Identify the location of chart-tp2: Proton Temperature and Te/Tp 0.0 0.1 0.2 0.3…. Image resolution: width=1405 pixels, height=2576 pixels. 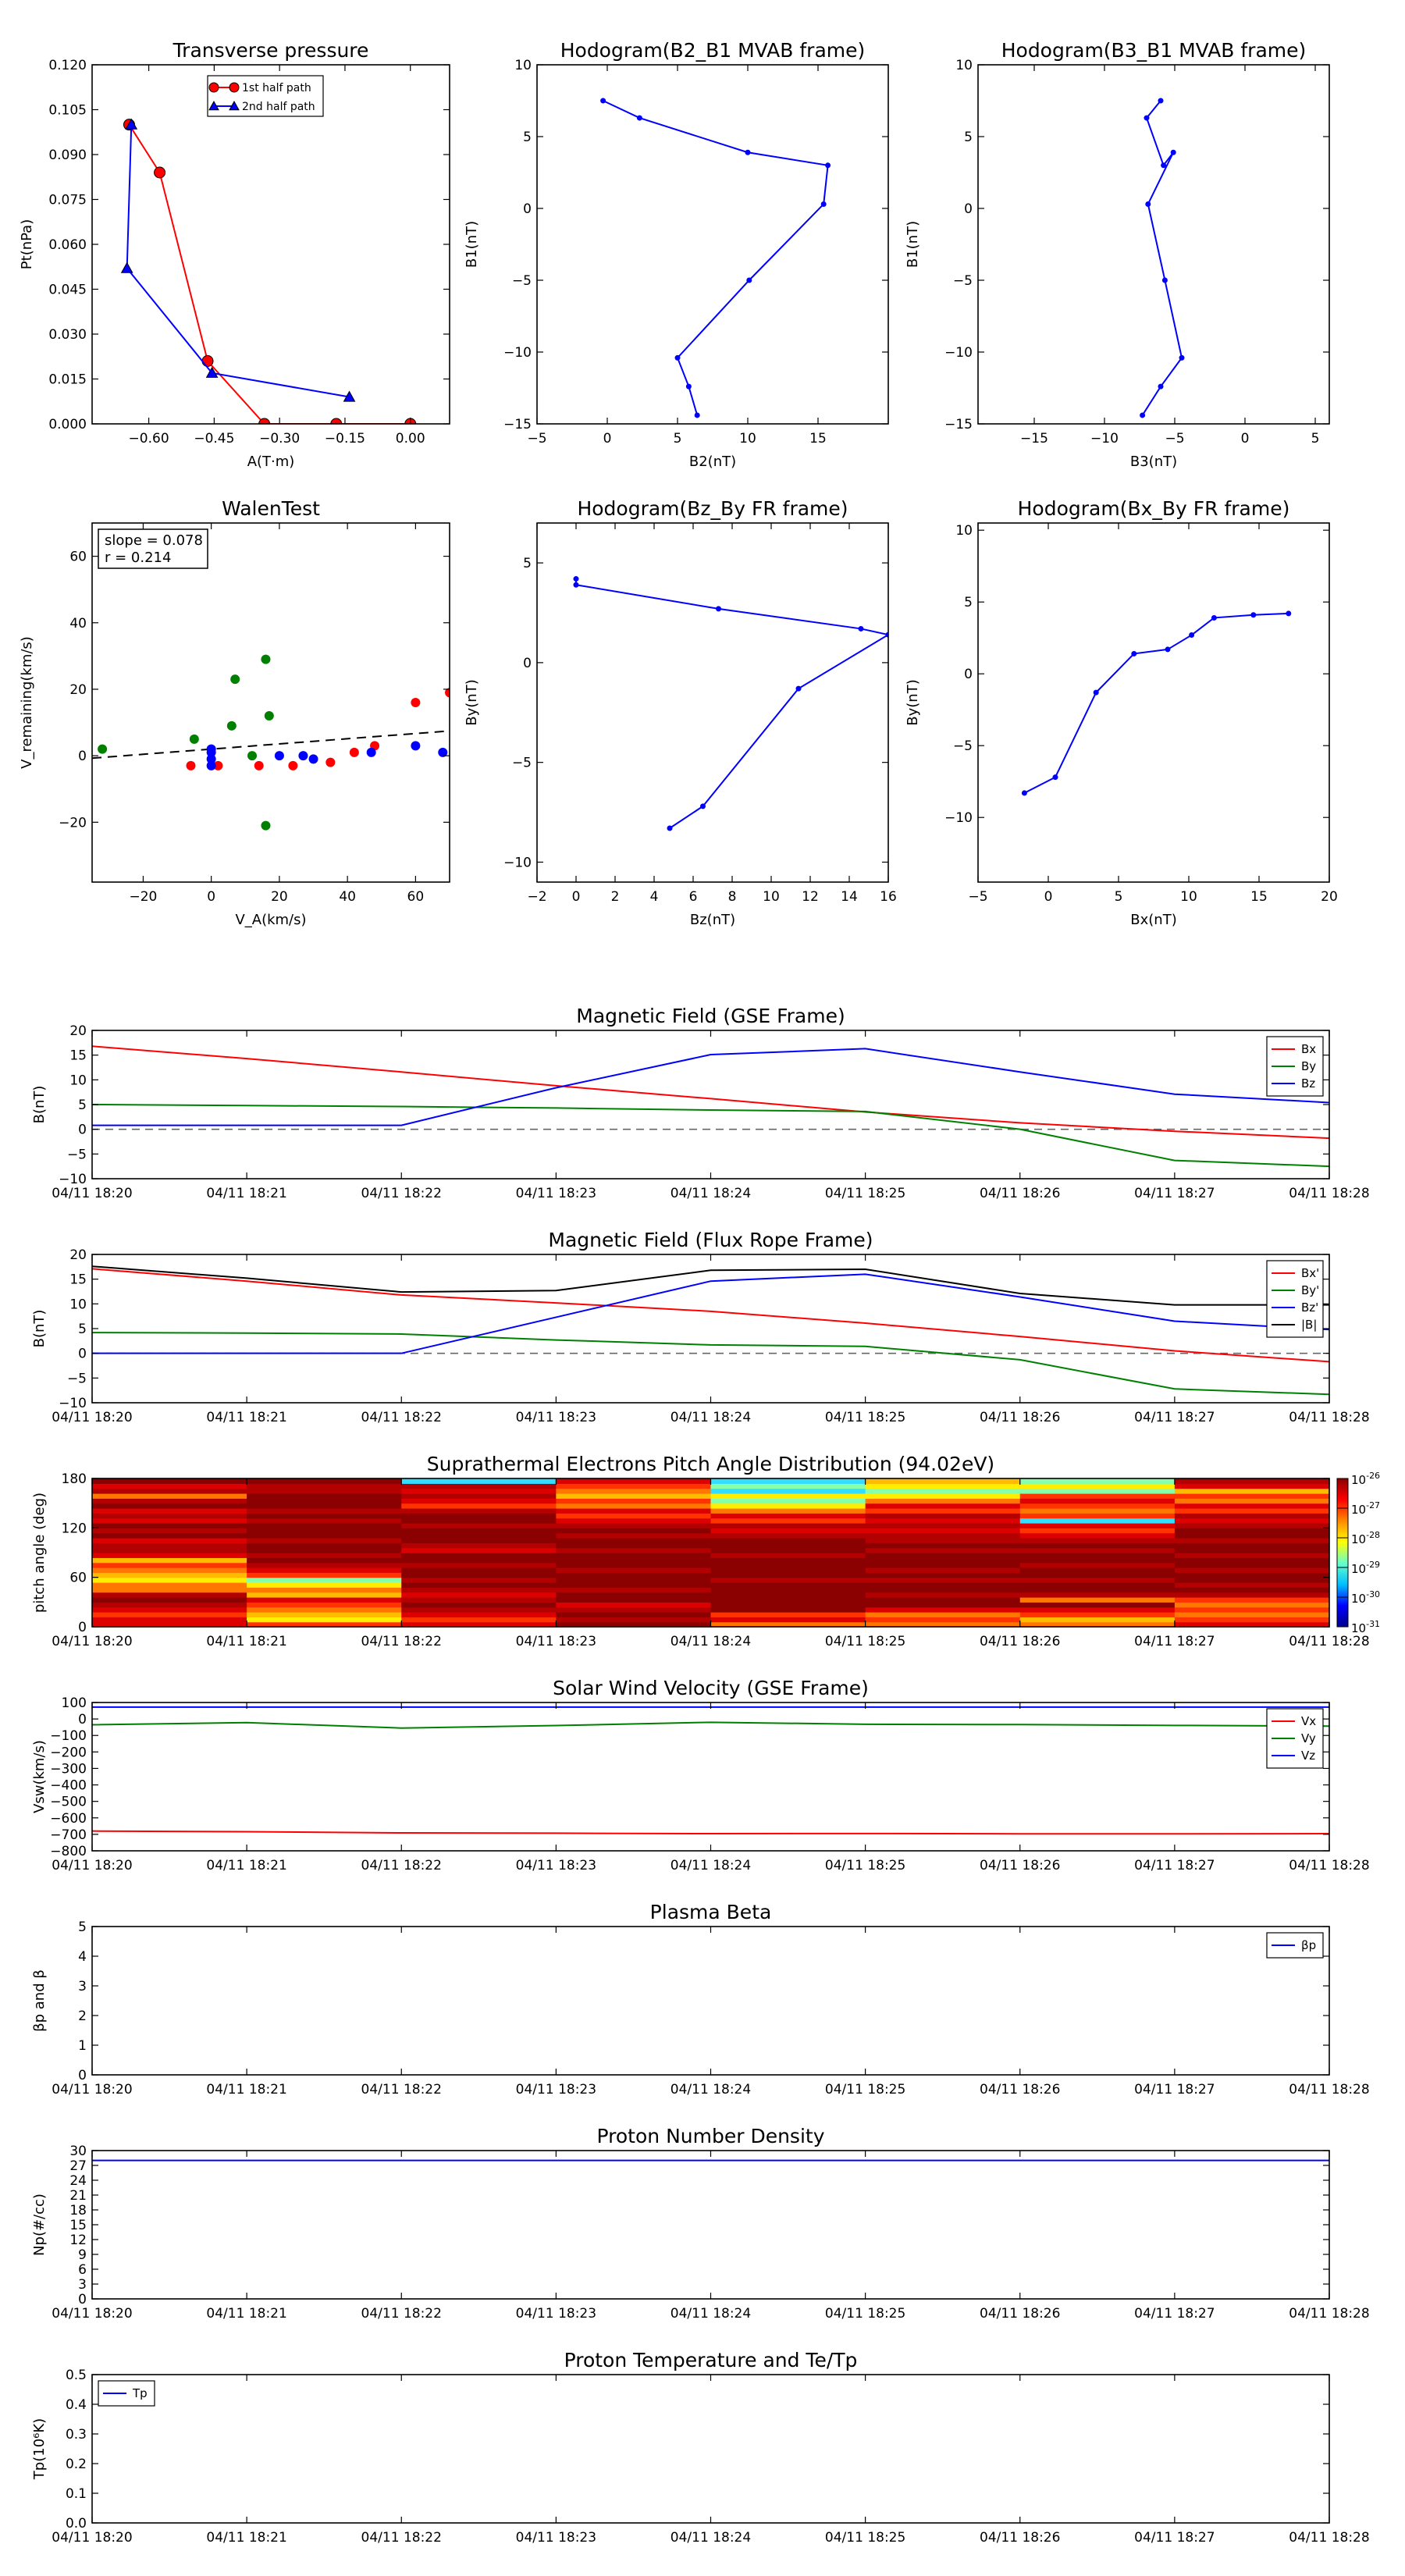
(701, 2447).